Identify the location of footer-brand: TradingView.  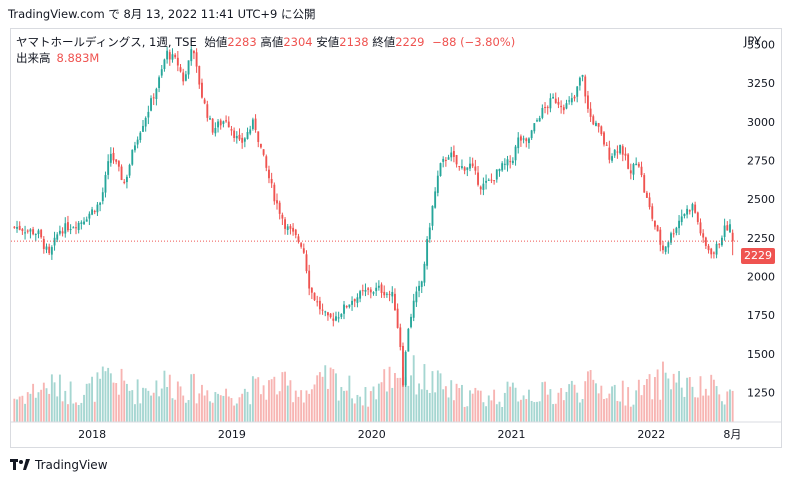
(59, 465).